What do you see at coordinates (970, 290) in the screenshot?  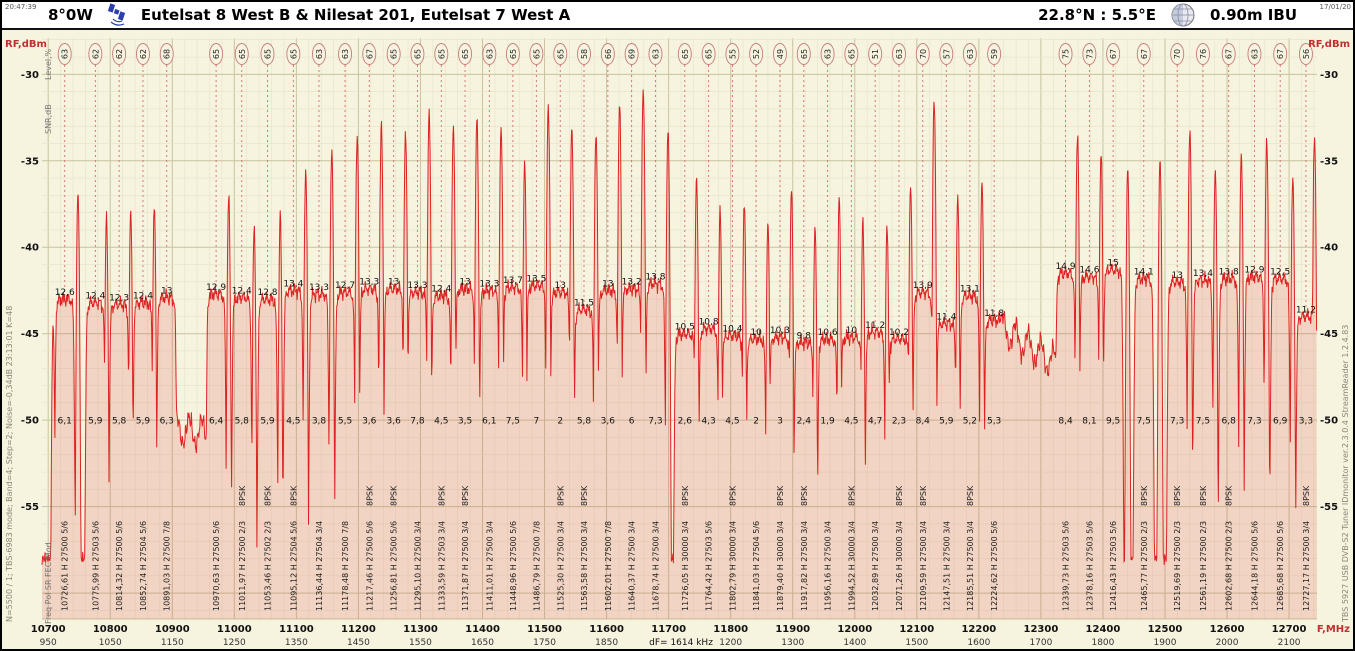 I see `snr-label: 13,1` at bounding box center [970, 290].